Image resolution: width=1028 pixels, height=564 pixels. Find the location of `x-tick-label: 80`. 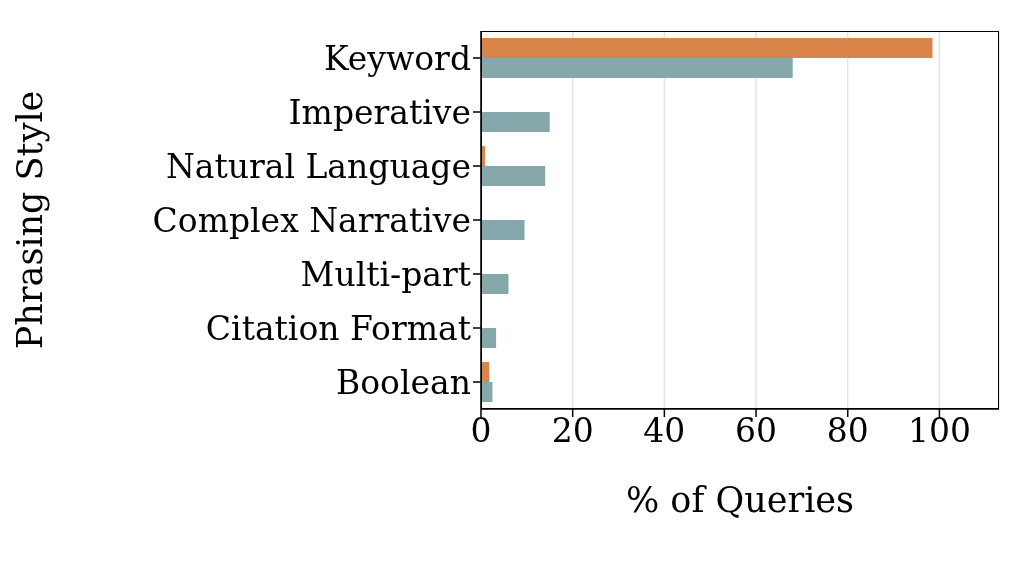

x-tick-label: 80 is located at coordinates (847, 431).